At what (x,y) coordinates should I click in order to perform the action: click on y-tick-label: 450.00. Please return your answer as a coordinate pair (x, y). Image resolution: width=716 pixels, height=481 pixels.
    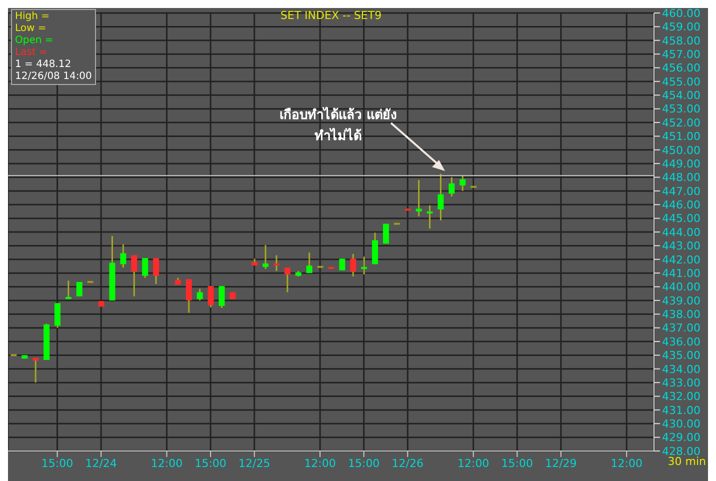
    Looking at the image, I should click on (681, 150).